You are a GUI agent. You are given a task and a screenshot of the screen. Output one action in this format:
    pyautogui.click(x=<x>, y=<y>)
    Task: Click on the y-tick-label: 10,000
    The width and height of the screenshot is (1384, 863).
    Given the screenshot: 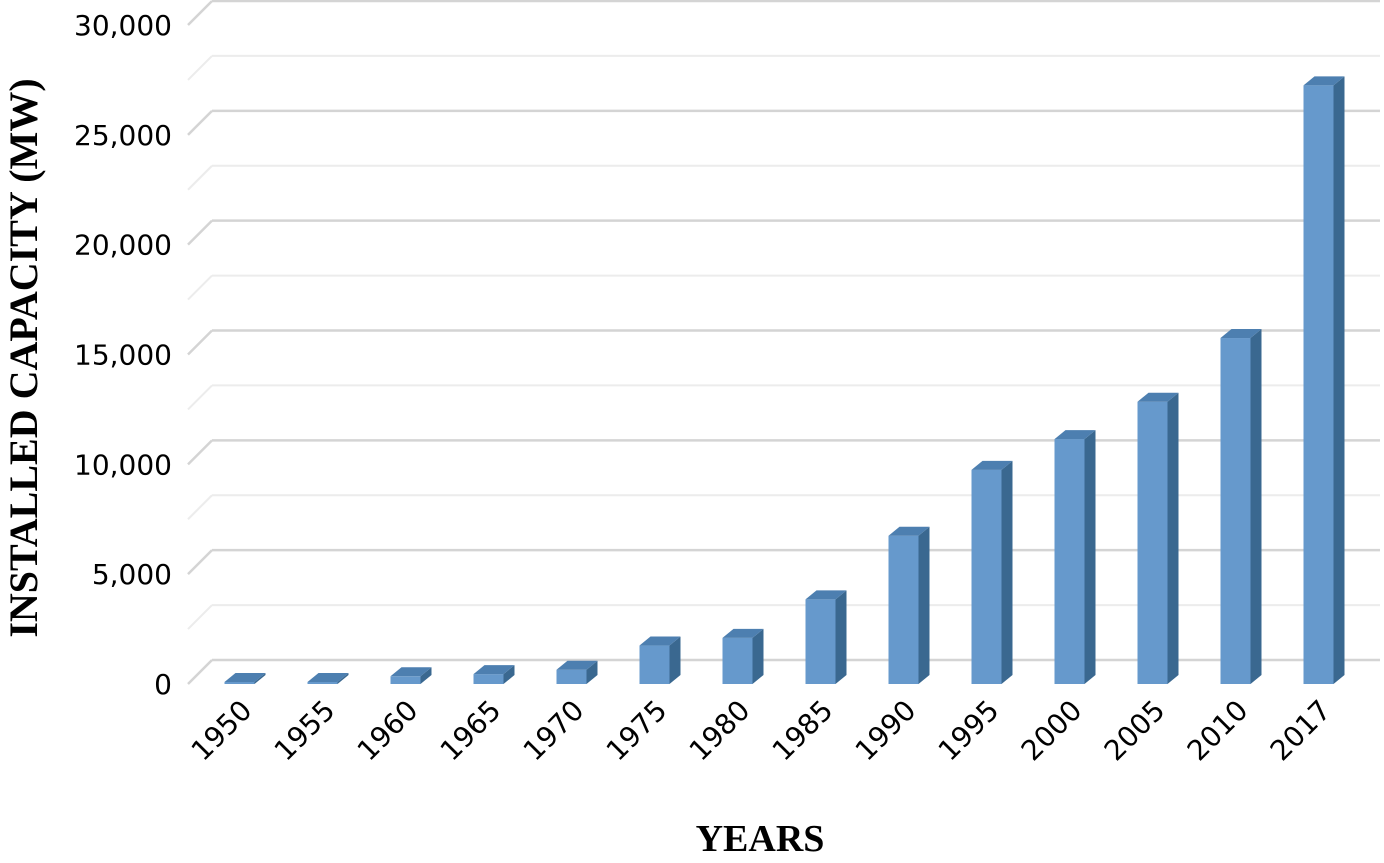 What is the action you would take?
    pyautogui.click(x=123, y=464)
    